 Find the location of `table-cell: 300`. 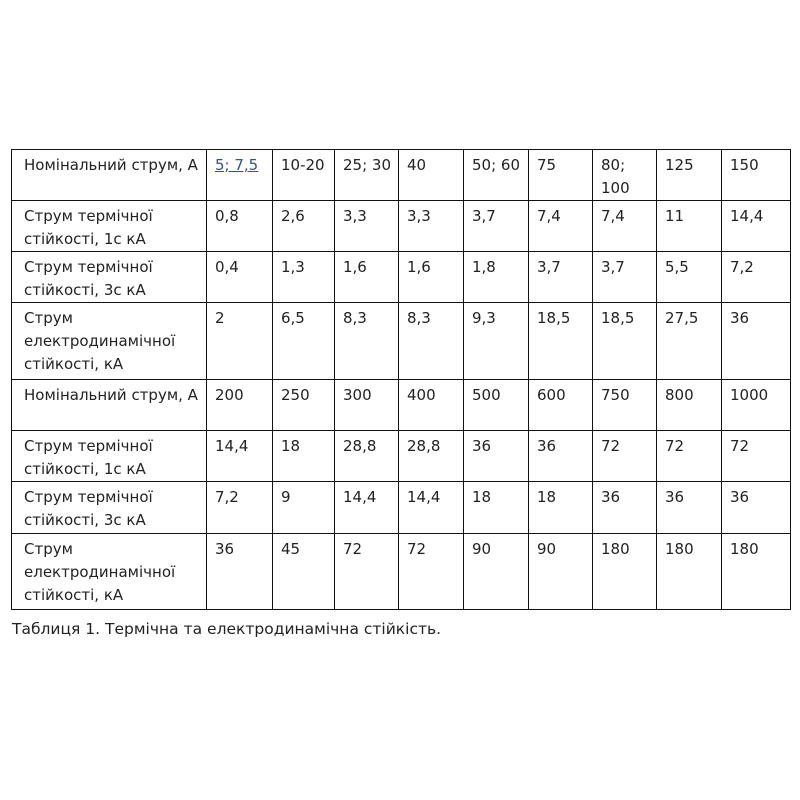

table-cell: 300 is located at coordinates (366, 405).